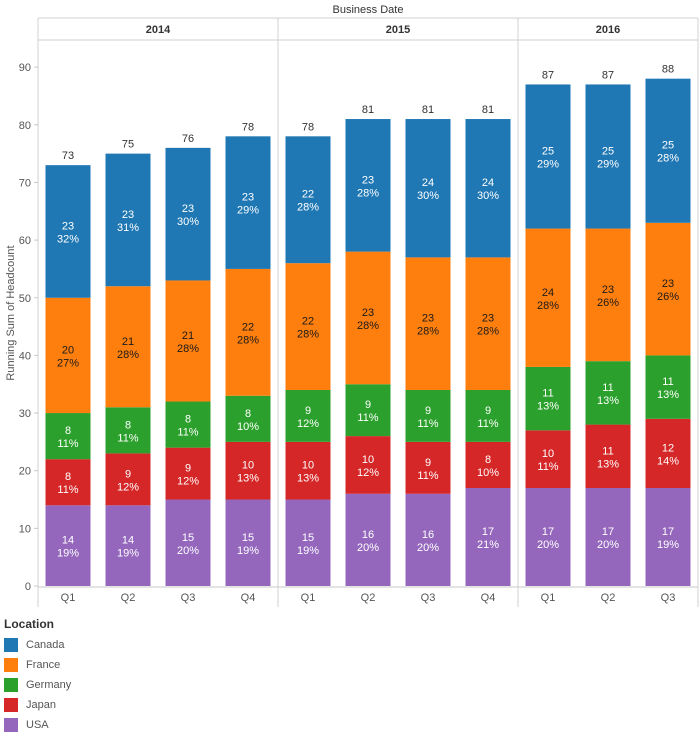 The image size is (699, 735). What do you see at coordinates (25, 241) in the screenshot?
I see `y-tick-label: 60` at bounding box center [25, 241].